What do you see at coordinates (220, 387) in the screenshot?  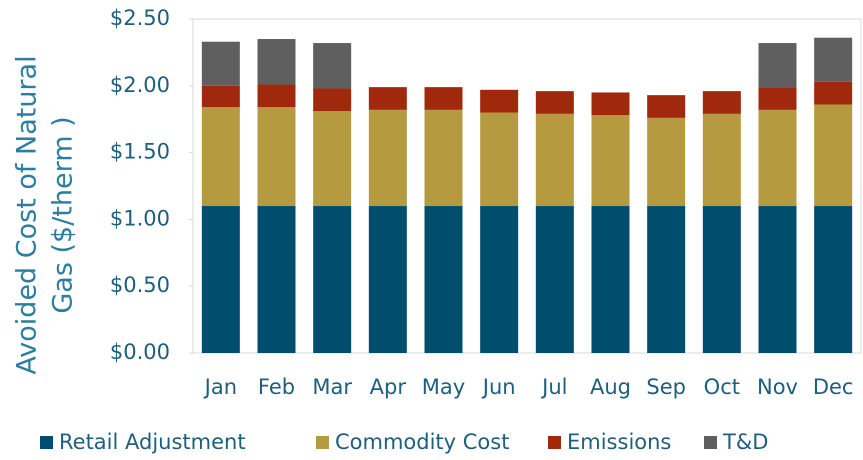 I see `x-tick-label: Jan` at bounding box center [220, 387].